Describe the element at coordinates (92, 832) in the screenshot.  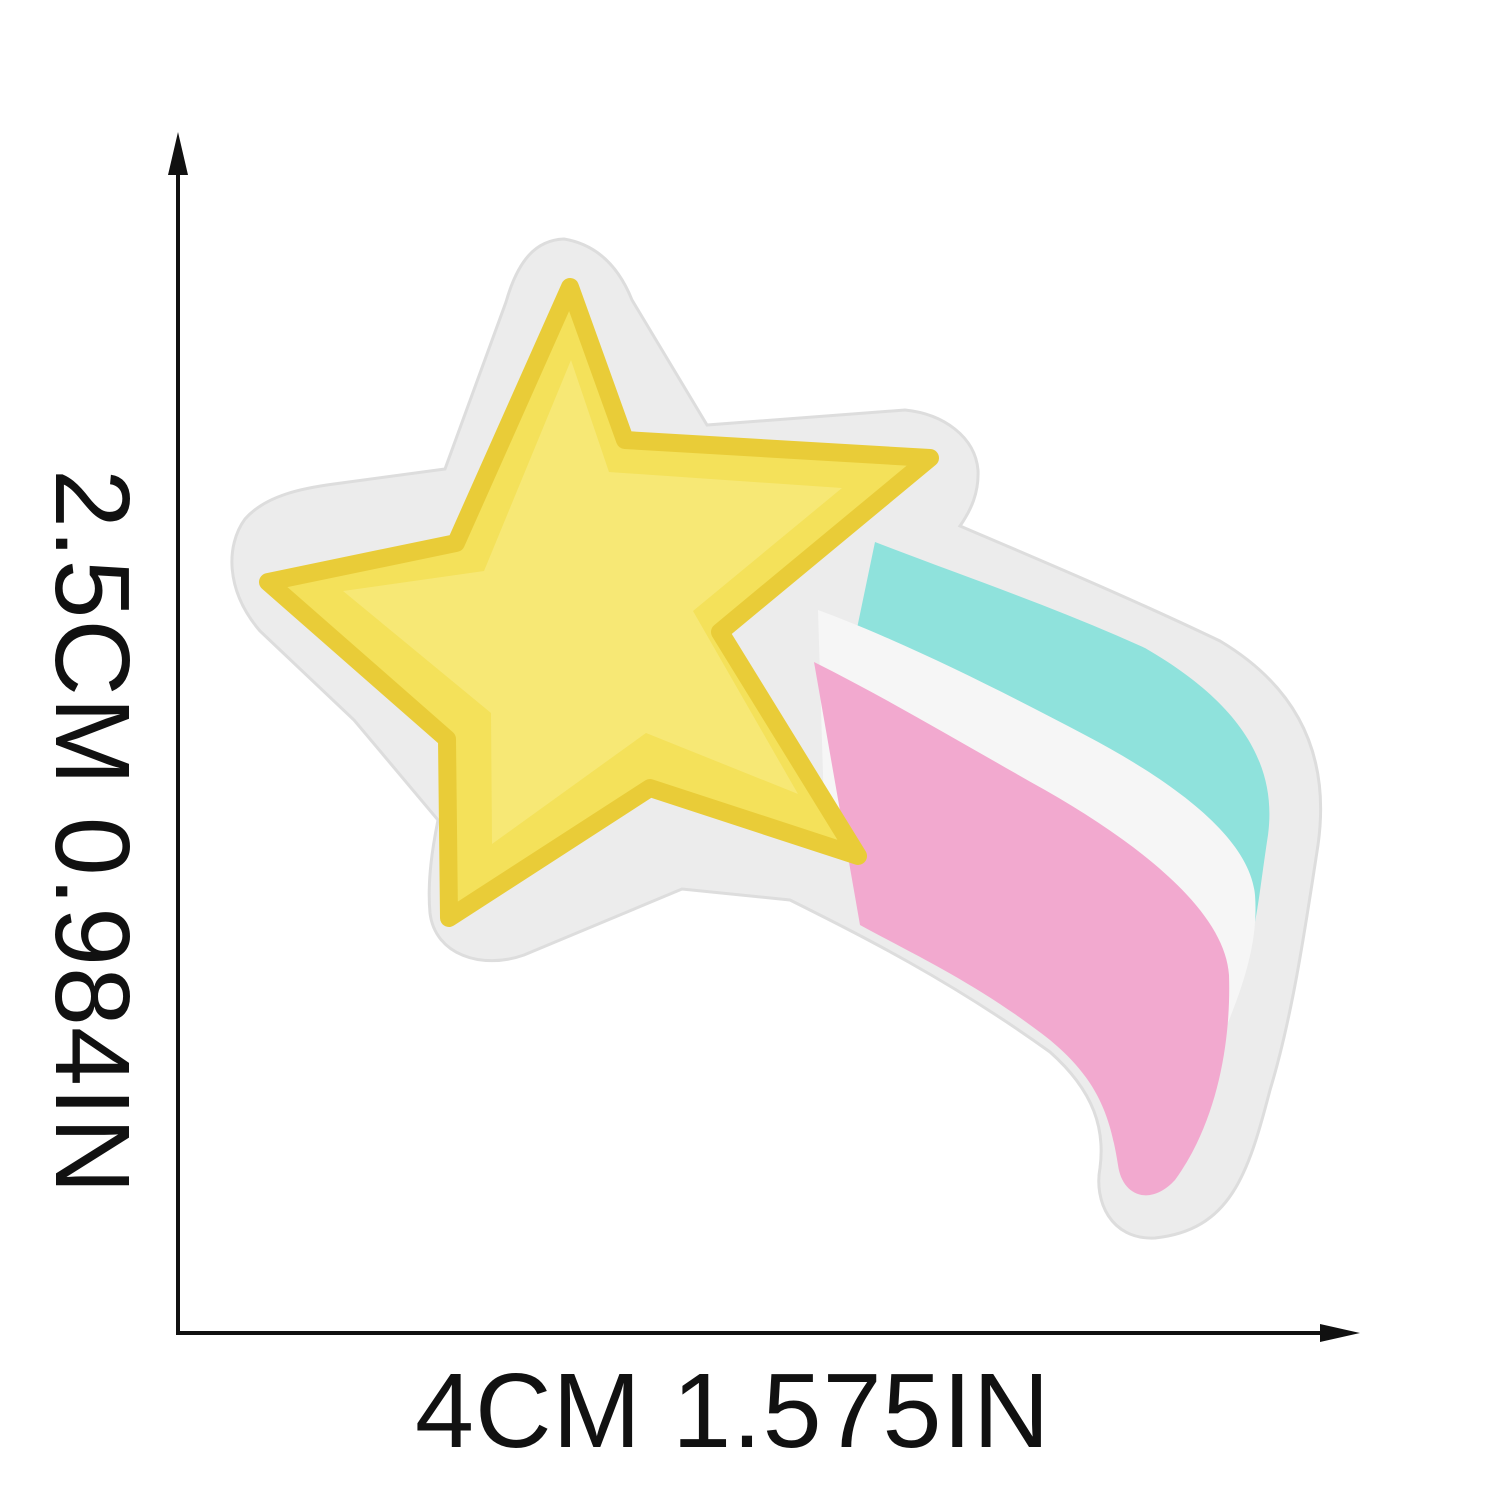
I see `height-dimension-label: 2.5CM 0.984IN` at that location.